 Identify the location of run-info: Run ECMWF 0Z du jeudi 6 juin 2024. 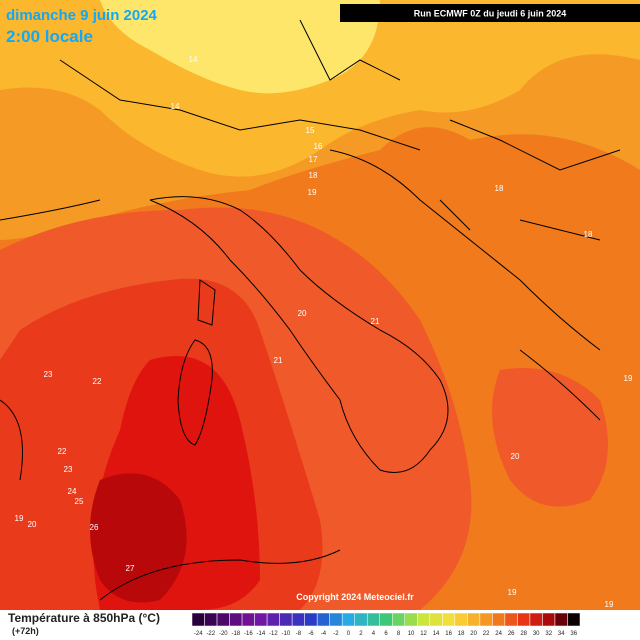
(490, 13).